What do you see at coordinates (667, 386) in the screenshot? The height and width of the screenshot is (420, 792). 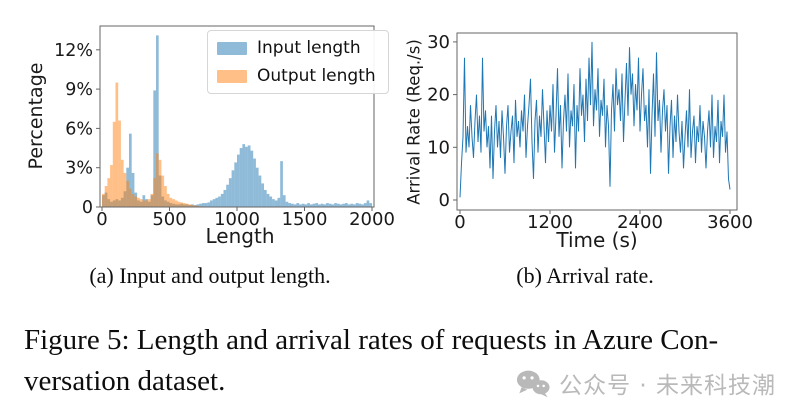 I see `watermark-text: 公众号 · 未来科技潮` at bounding box center [667, 386].